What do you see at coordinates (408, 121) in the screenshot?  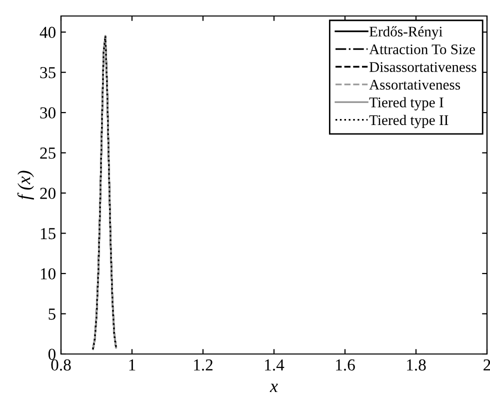 I see `legend-label: Tiered type II` at bounding box center [408, 121].